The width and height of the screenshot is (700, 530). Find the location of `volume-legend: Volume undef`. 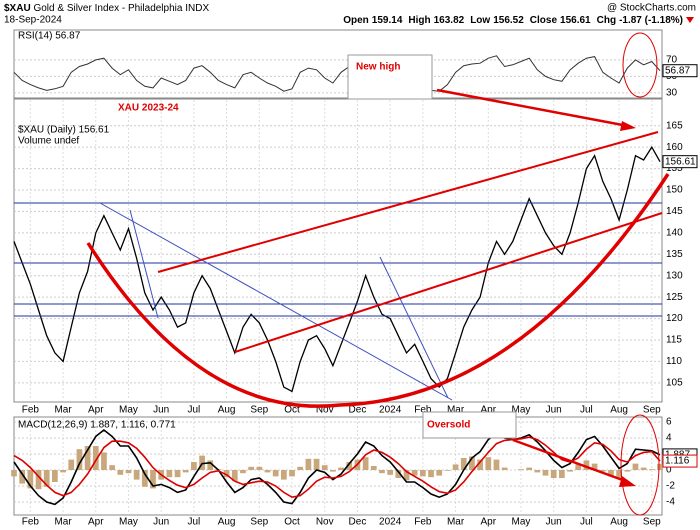

volume-legend: Volume undef is located at coordinates (48, 141).